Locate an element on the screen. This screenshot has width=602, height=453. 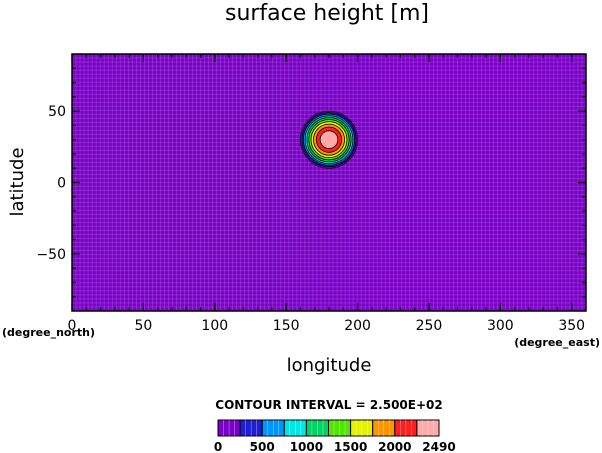
colorbar-tick-label: 1000 is located at coordinates (306, 446).